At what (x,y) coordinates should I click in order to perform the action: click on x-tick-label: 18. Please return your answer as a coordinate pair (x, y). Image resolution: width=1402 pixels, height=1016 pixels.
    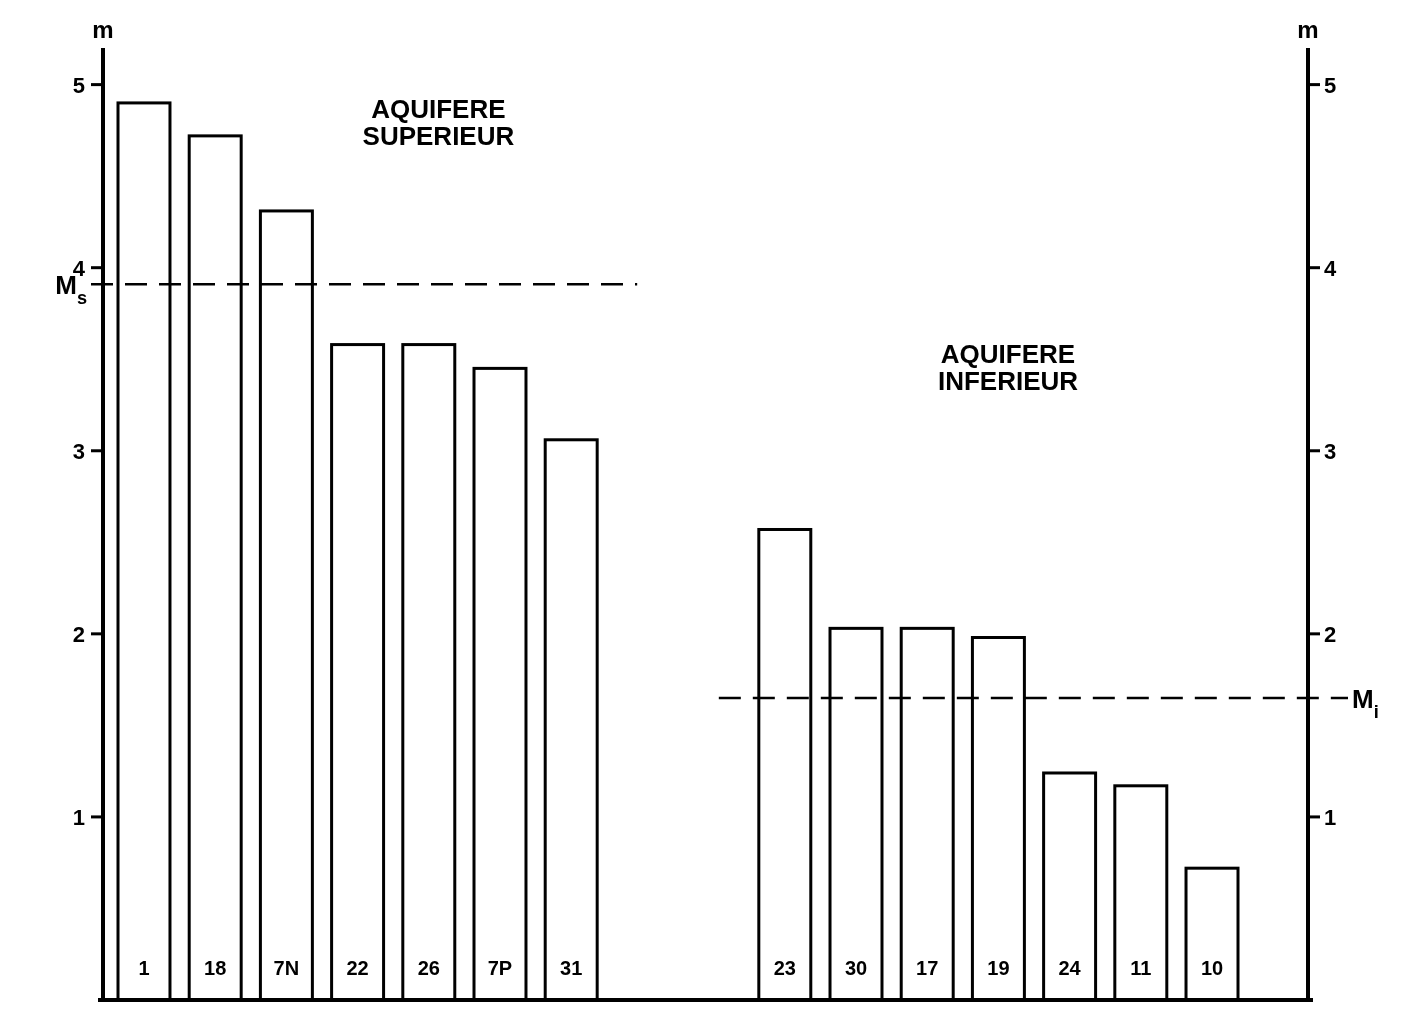
    Looking at the image, I should click on (215, 968).